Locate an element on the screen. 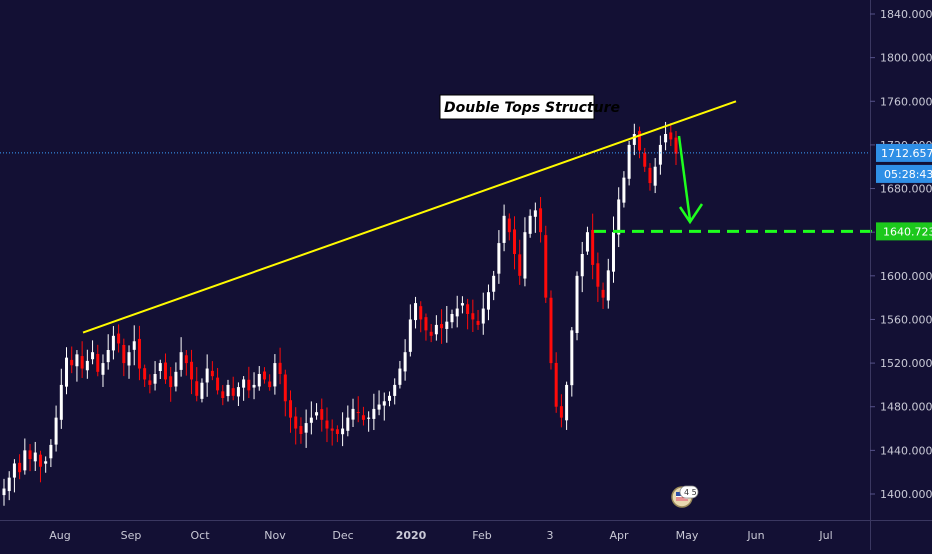 The width and height of the screenshot is (932, 554). annotation-box: Double Tops Structure is located at coordinates (529, 107).